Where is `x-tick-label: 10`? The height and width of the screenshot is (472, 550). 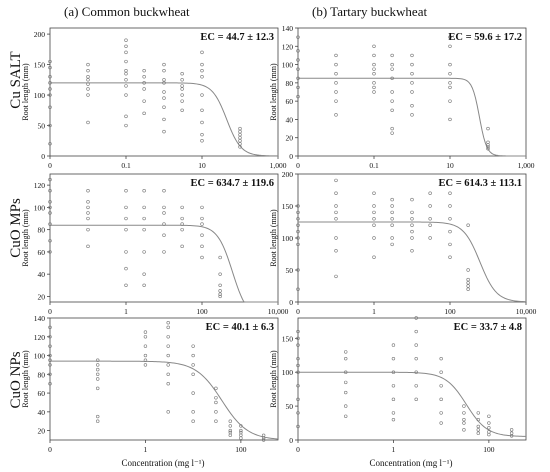 x-tick-label: 10 is located at coordinates (202, 165).